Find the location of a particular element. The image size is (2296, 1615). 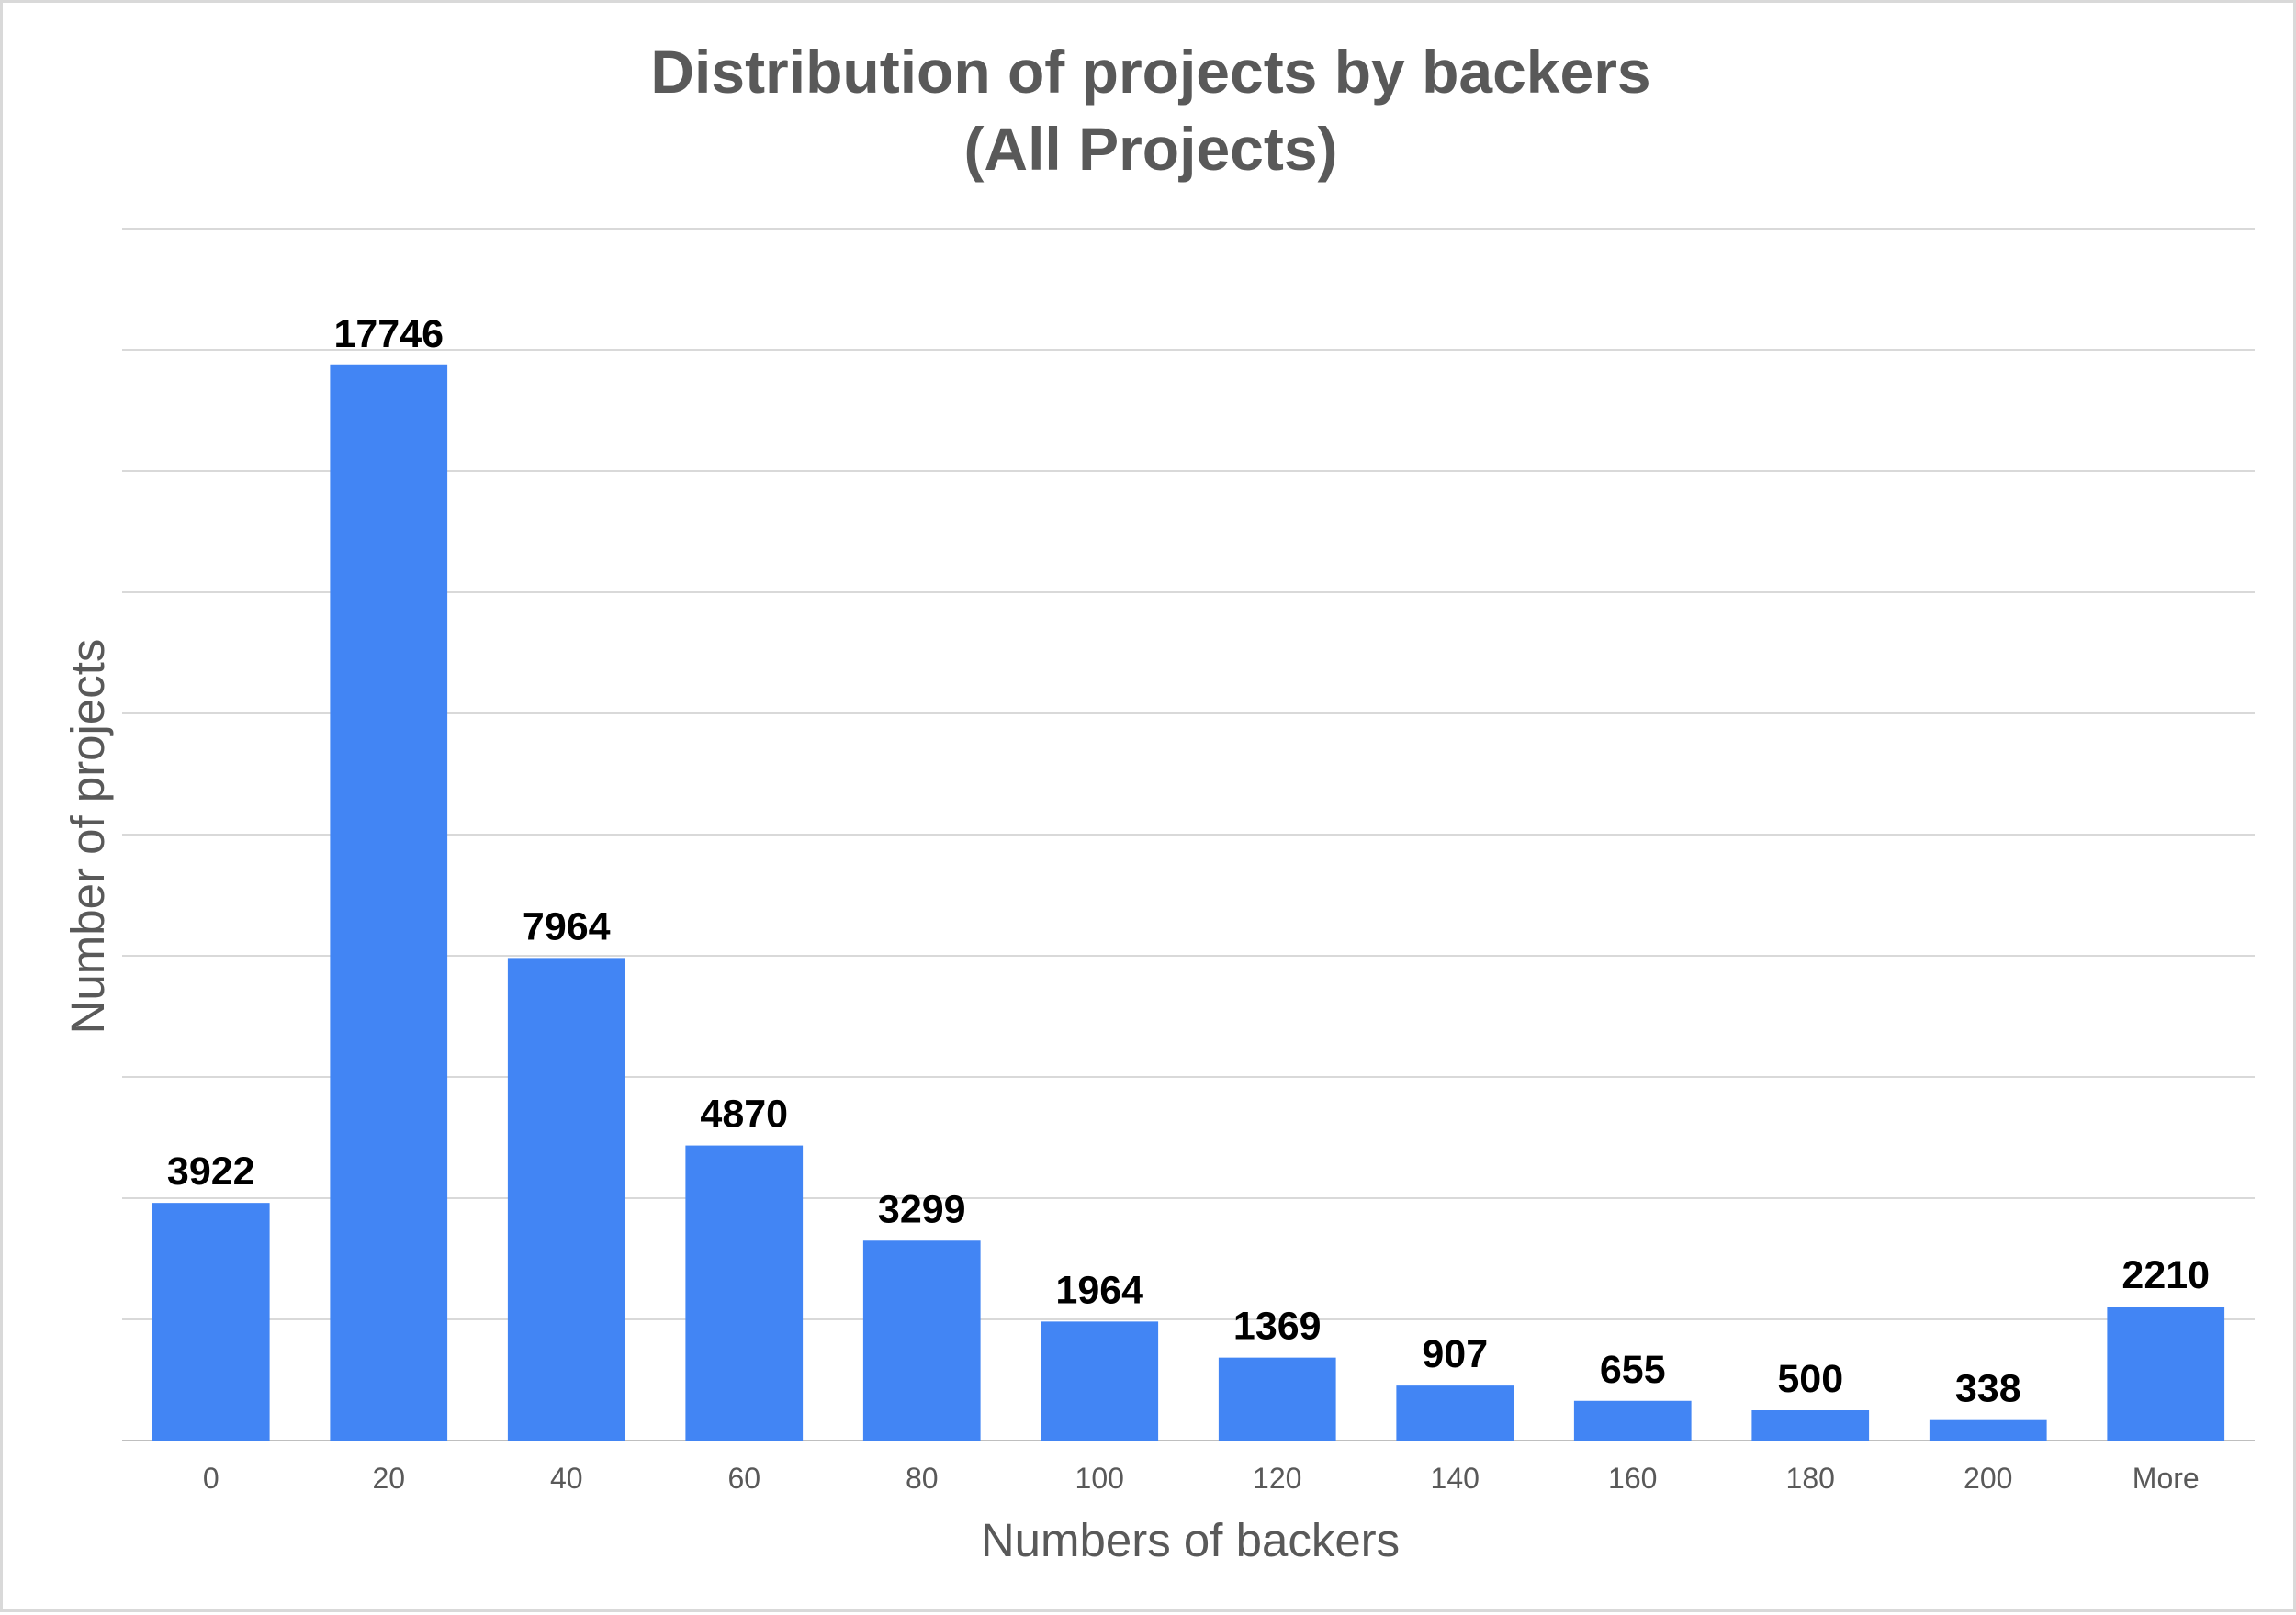

data-label: 17746 is located at coordinates (389, 334).